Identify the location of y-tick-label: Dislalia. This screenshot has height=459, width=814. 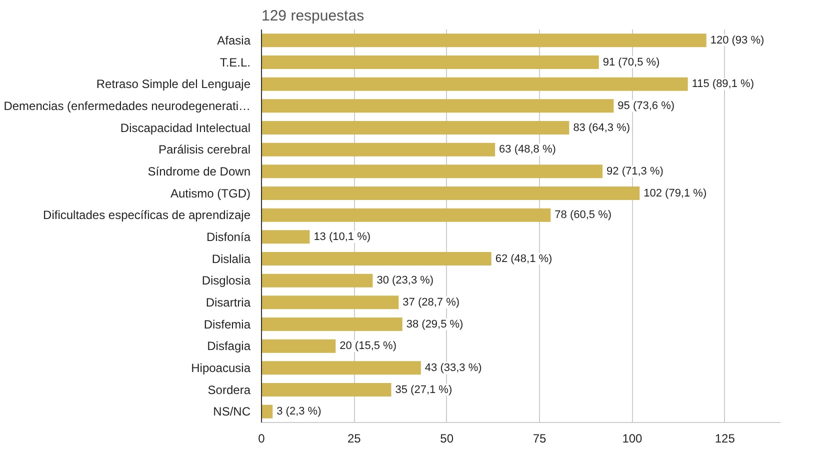
(231, 259).